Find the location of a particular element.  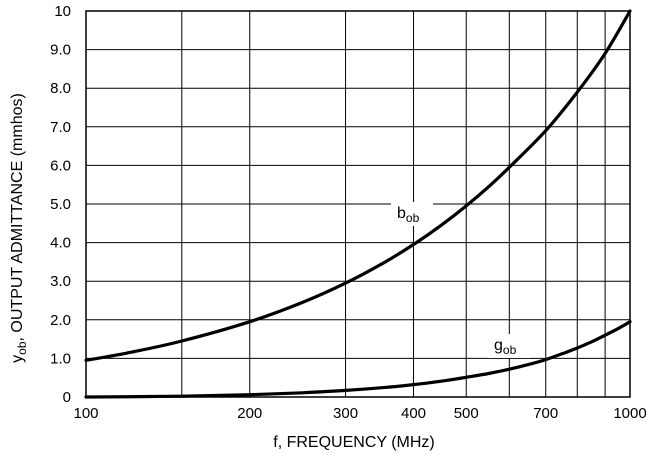

y-tick-label: 5.0 is located at coordinates (60, 204).